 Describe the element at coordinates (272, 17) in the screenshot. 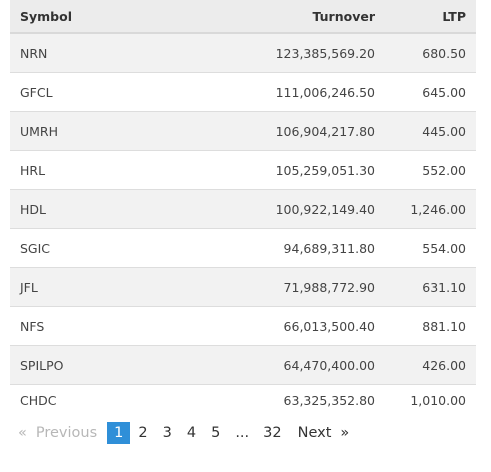

I see `header-turnover: Turnover` at that location.